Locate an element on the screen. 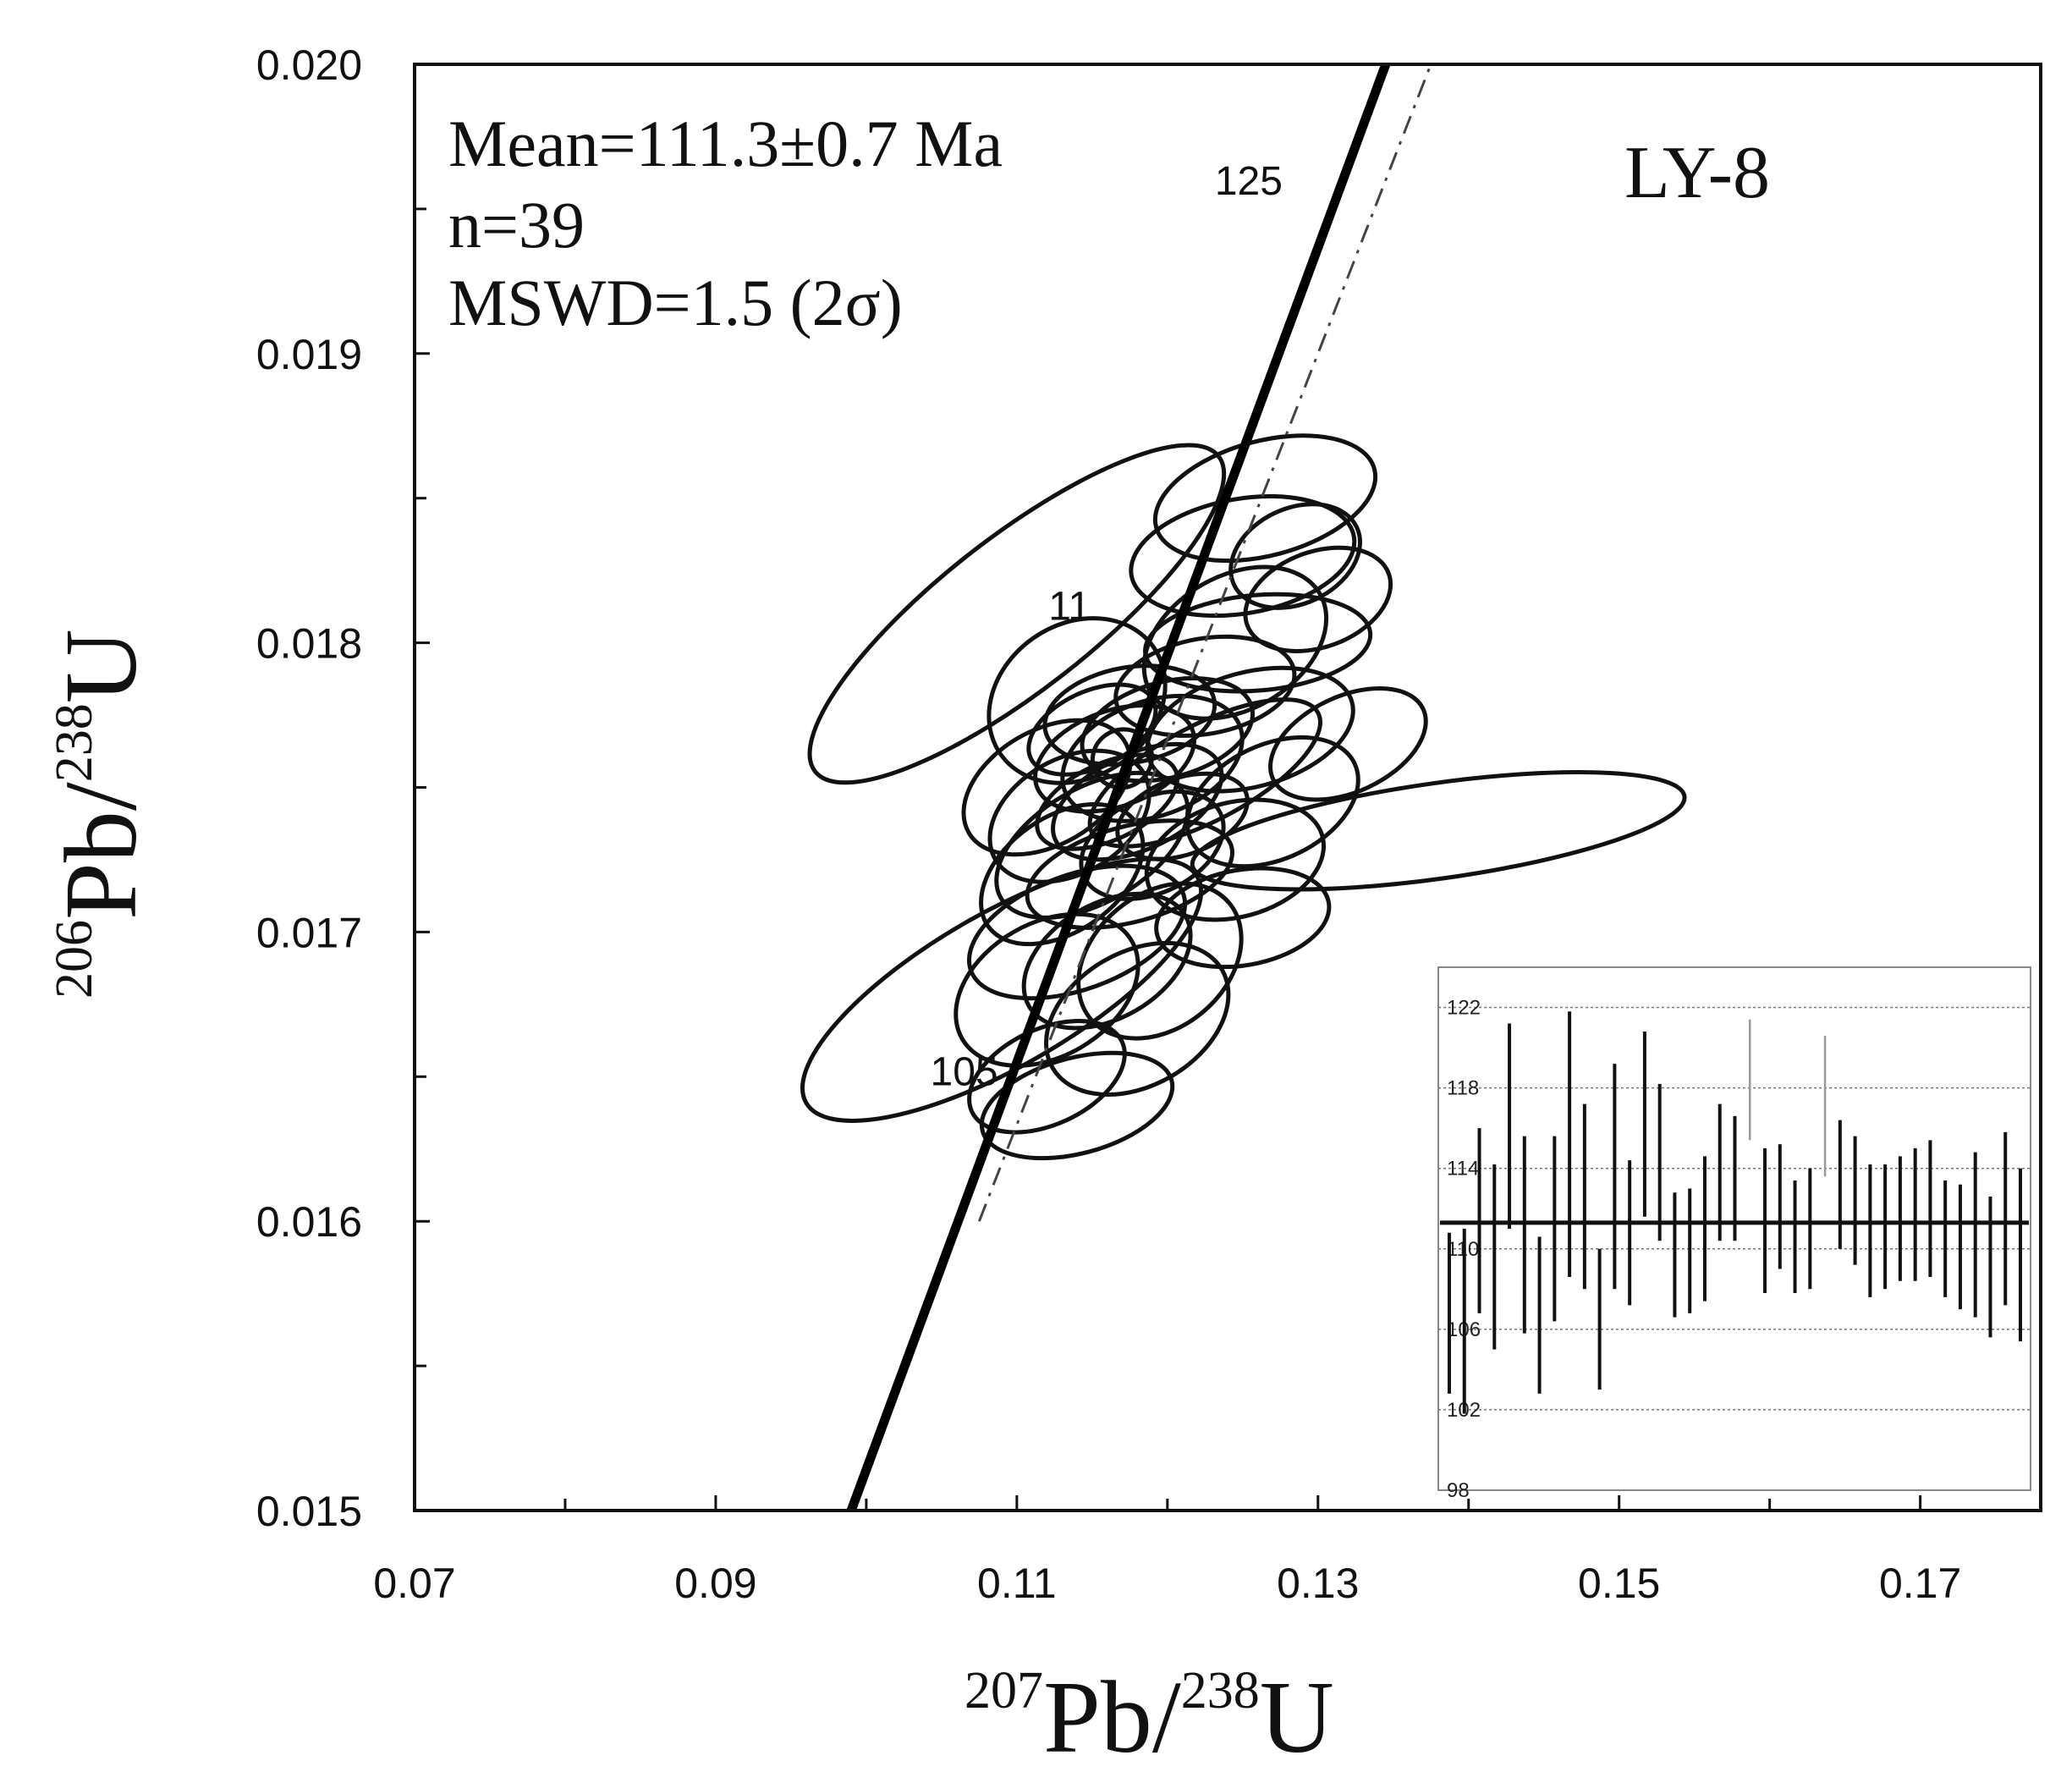 This screenshot has width=2072, height=1783. y-axis-ticks: 0.015 0.016 0.017 0.018 0.019 0.020 is located at coordinates (343, 788).